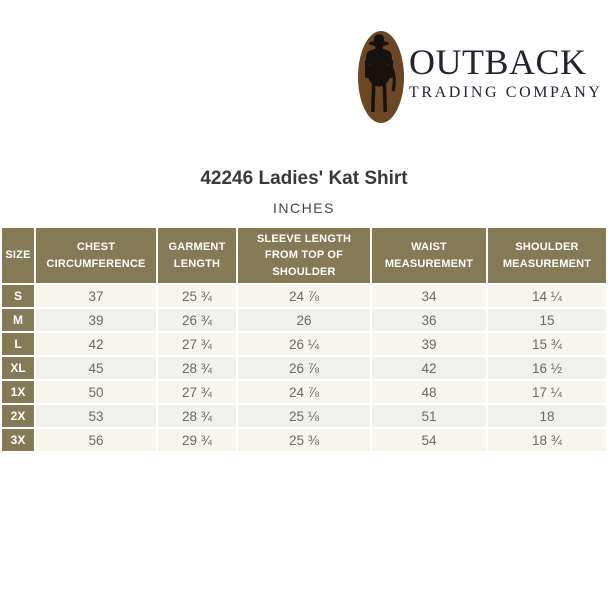 The image size is (608, 608). I want to click on cell-waist: 36, so click(429, 320).